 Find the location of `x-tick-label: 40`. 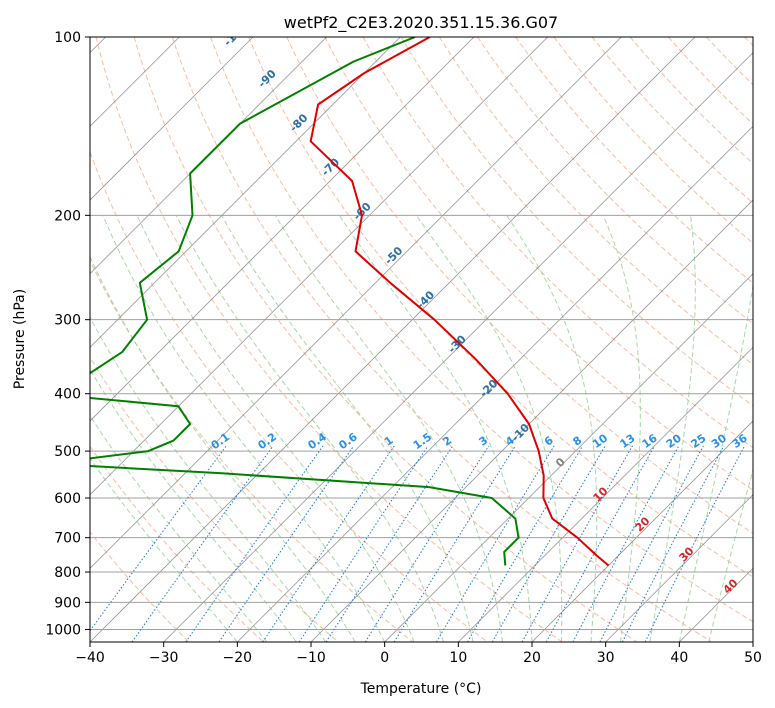

x-tick-label: 40 is located at coordinates (679, 658).